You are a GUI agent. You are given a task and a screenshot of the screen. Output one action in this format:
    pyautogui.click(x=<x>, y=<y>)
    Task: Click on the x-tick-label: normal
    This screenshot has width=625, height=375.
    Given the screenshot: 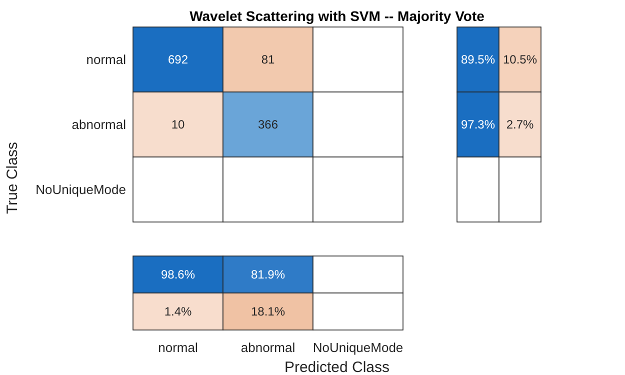 What is the action you would take?
    pyautogui.click(x=178, y=347)
    